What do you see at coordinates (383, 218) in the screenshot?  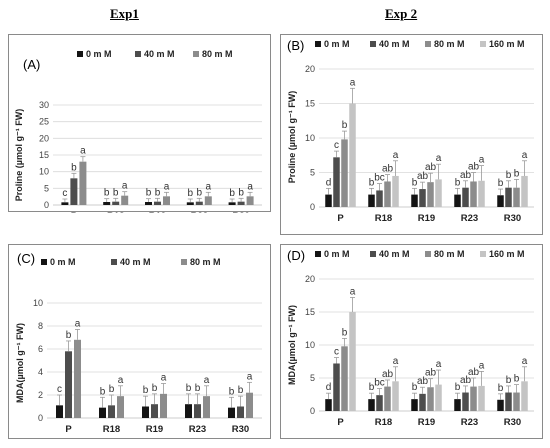 I see `category-label: R18` at bounding box center [383, 218].